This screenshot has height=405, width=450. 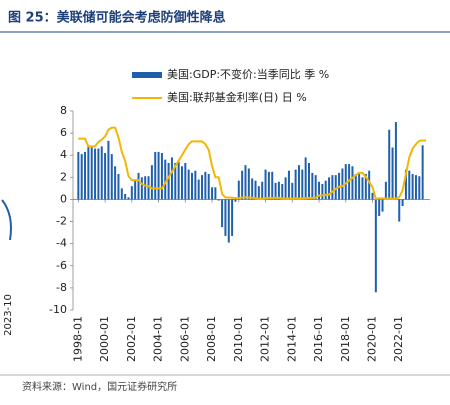 What do you see at coordinates (8, 315) in the screenshot?
I see `fragment-label: 2023-10` at bounding box center [8, 315].